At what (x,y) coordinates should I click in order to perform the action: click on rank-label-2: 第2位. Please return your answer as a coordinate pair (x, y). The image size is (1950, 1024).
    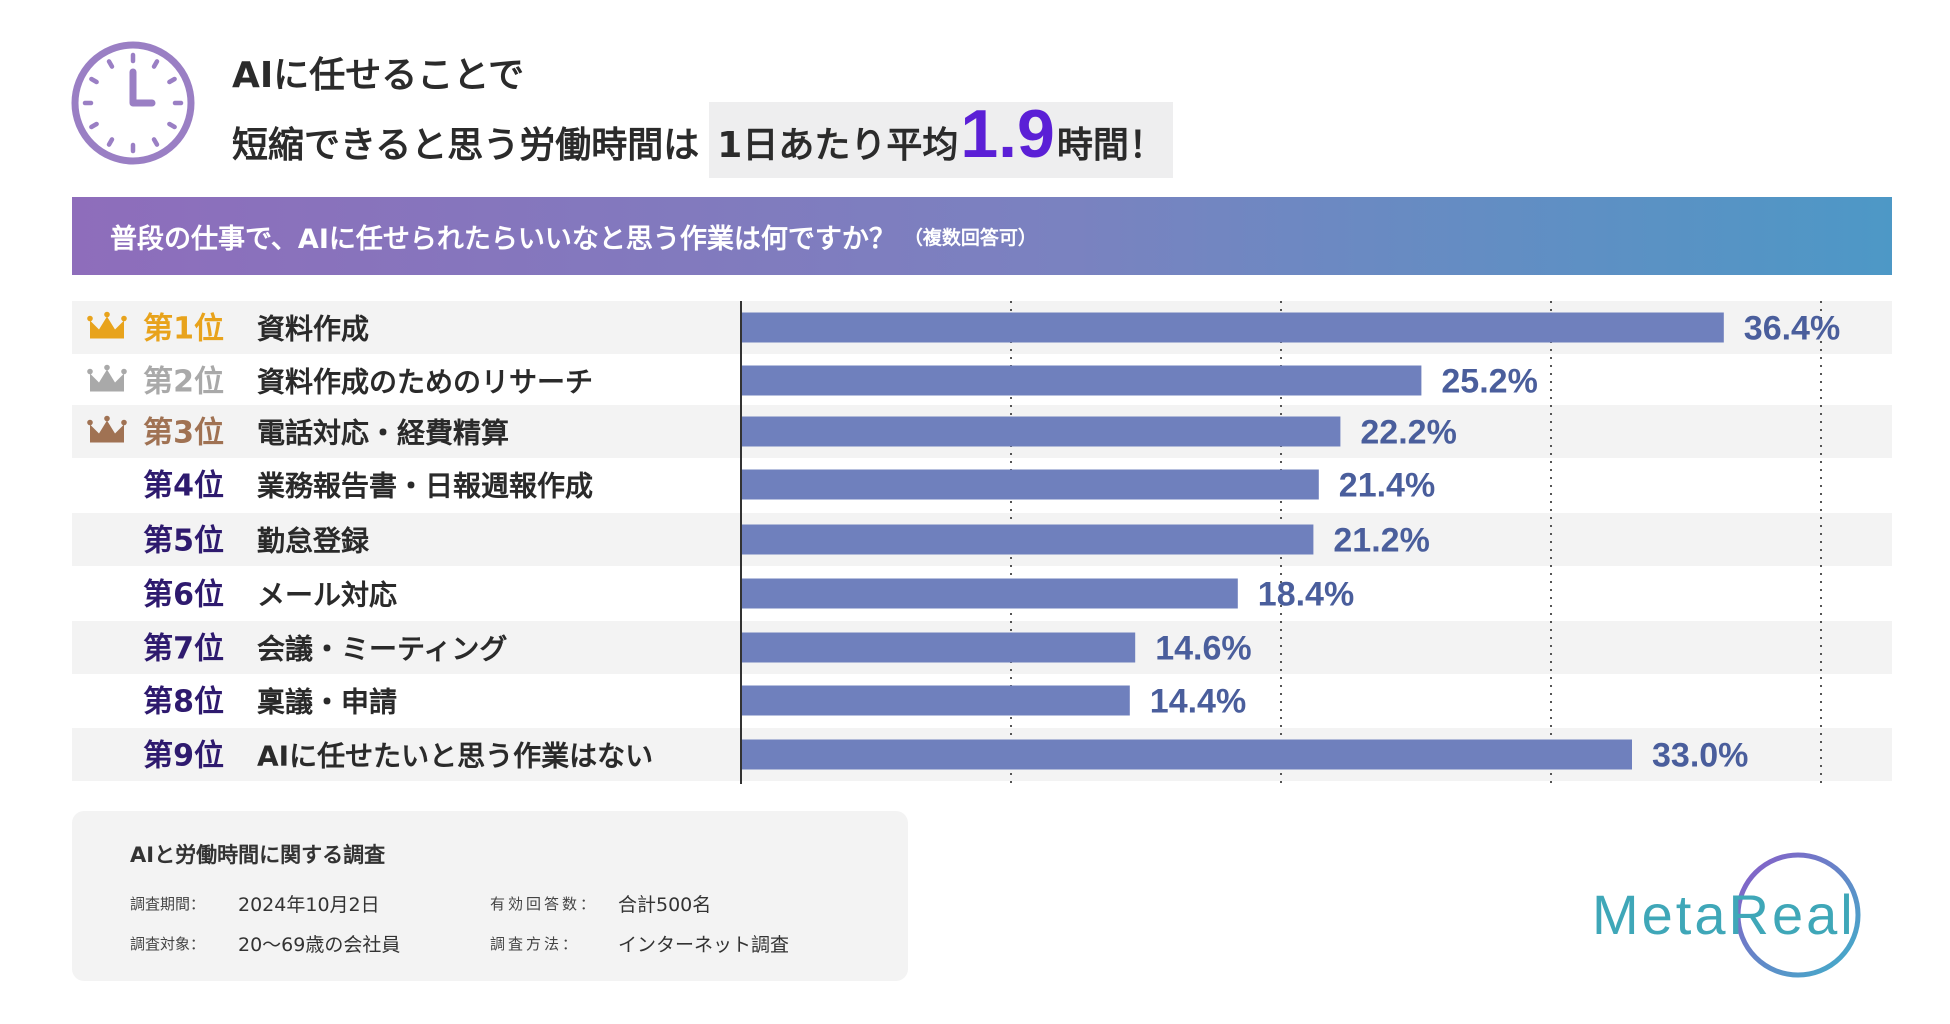
    Looking at the image, I should click on (183, 382).